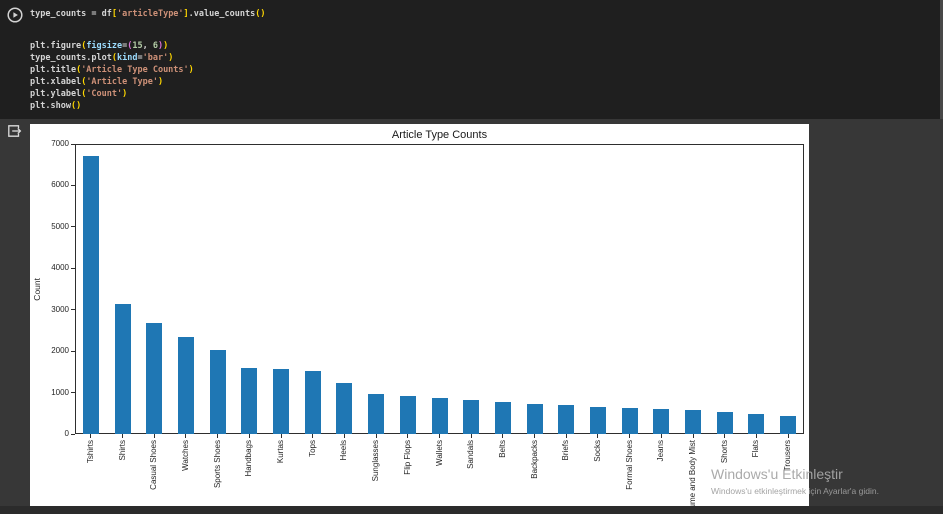 The height and width of the screenshot is (514, 943). Describe the element at coordinates (788, 456) in the screenshot. I see `x-tick-label: Trousers` at that location.